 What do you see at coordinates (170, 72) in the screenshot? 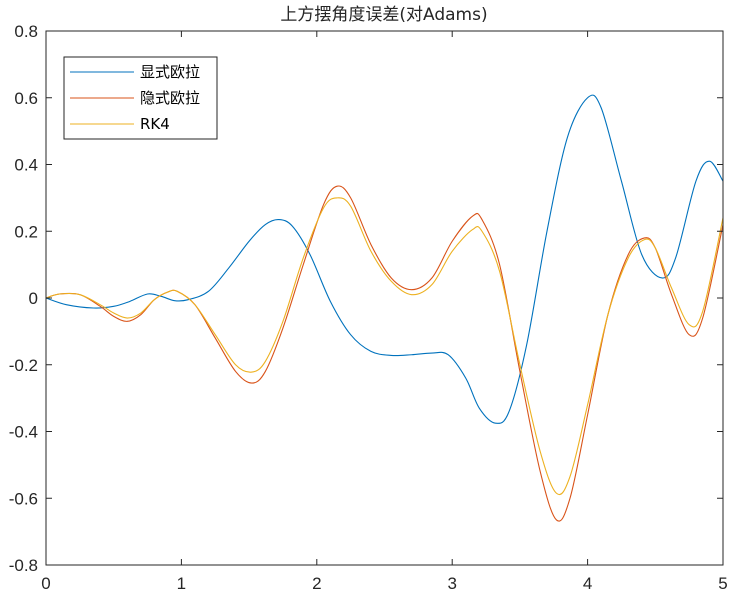
I see `legend-label: 显式欧拉` at bounding box center [170, 72].